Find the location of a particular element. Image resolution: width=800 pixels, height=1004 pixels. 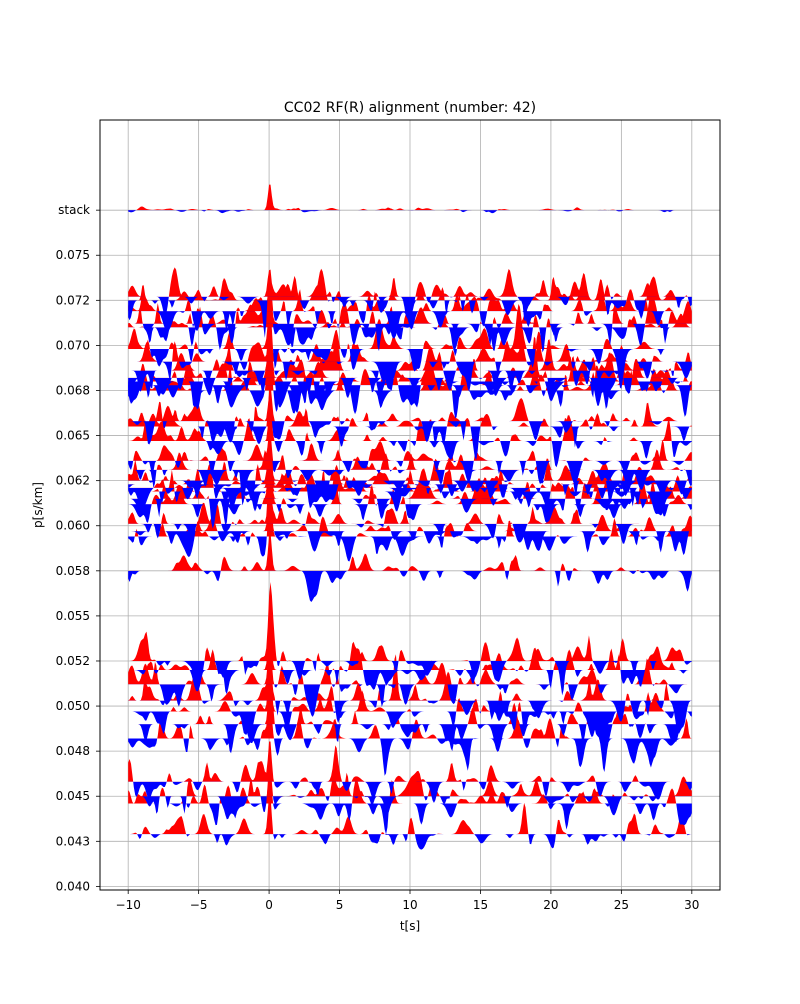

y-tick-label: 0.070 is located at coordinates (73, 345).